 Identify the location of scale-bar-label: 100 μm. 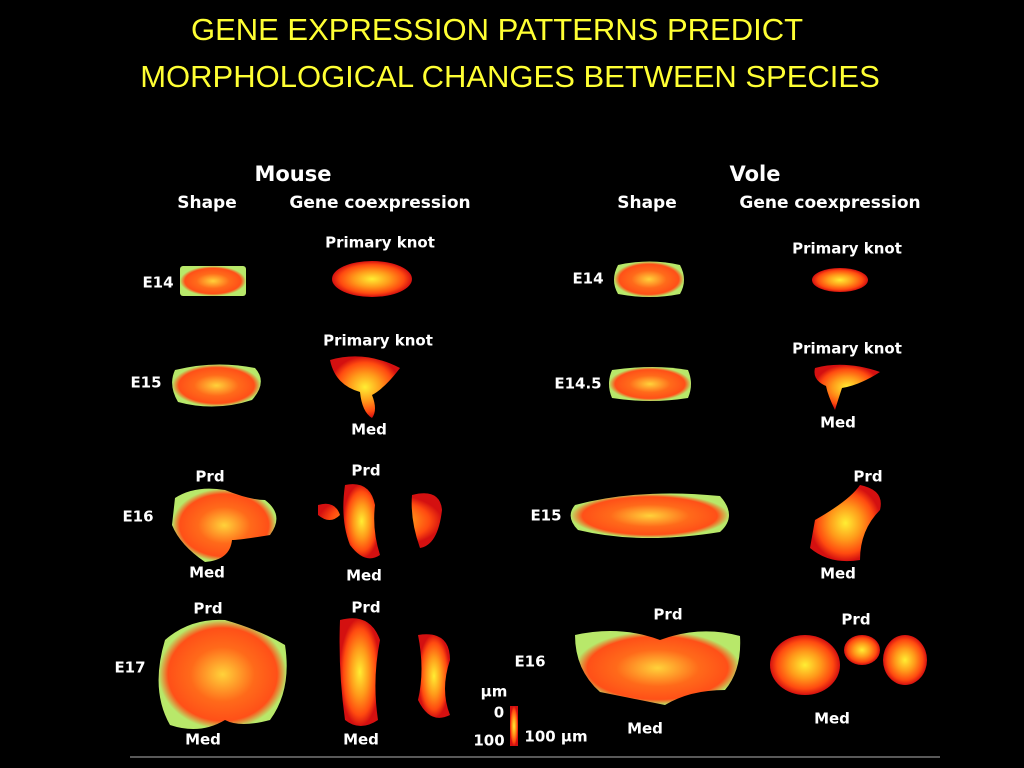
(555, 737).